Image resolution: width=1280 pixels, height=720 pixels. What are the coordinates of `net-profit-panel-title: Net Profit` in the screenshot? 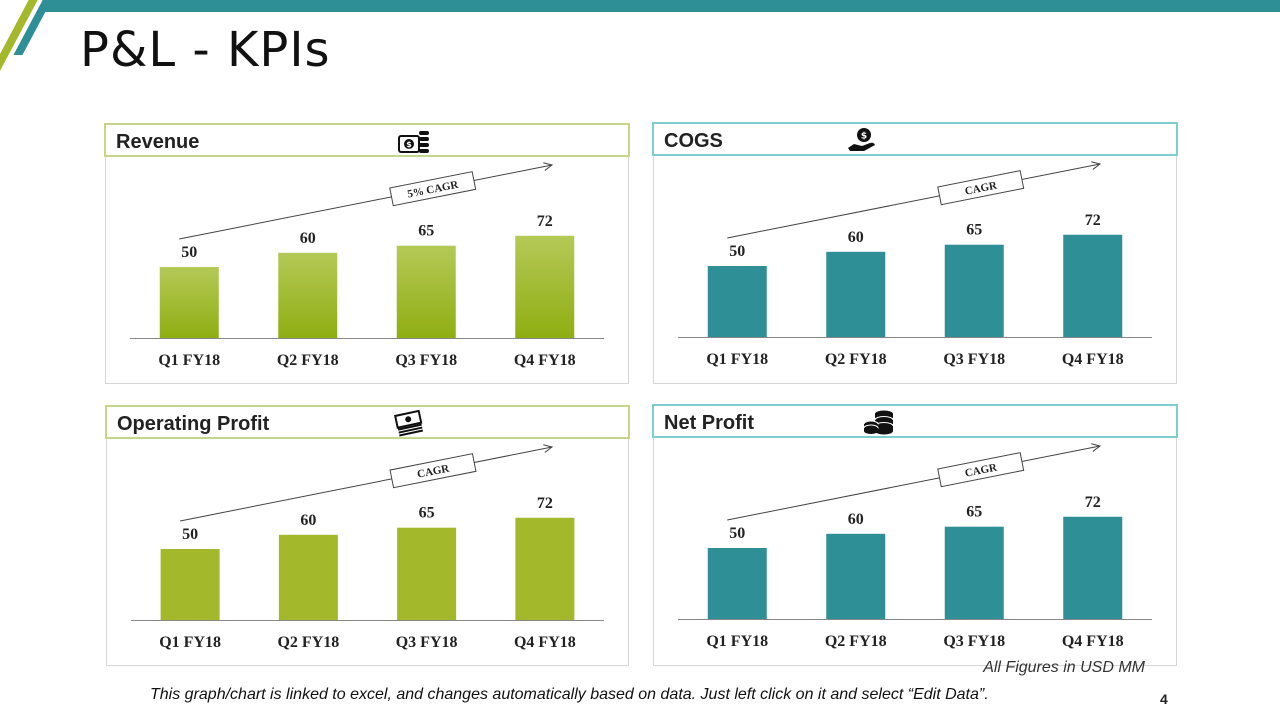 It's located at (709, 423).